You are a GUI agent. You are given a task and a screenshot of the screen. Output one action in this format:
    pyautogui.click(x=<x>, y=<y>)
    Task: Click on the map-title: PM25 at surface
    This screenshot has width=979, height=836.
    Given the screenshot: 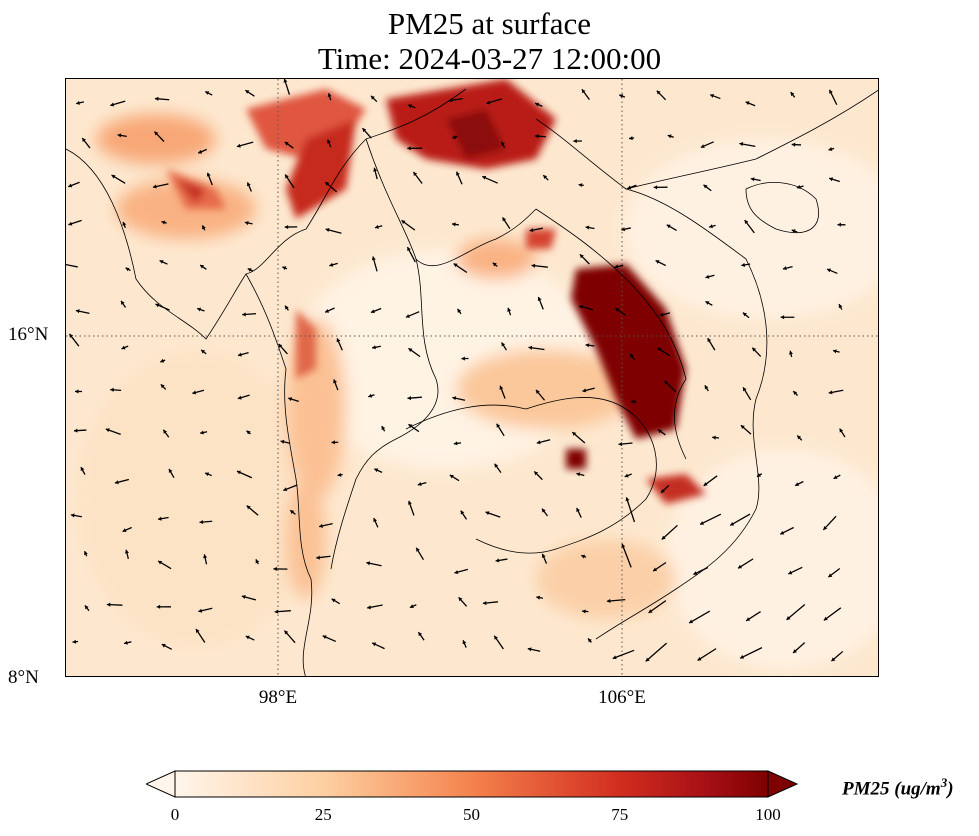 What is the action you would take?
    pyautogui.click(x=489, y=23)
    